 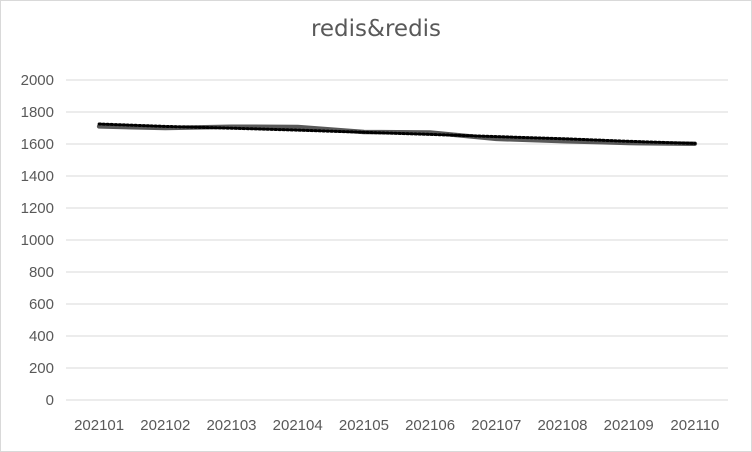 I want to click on x-tick-label: 202105, so click(x=364, y=425).